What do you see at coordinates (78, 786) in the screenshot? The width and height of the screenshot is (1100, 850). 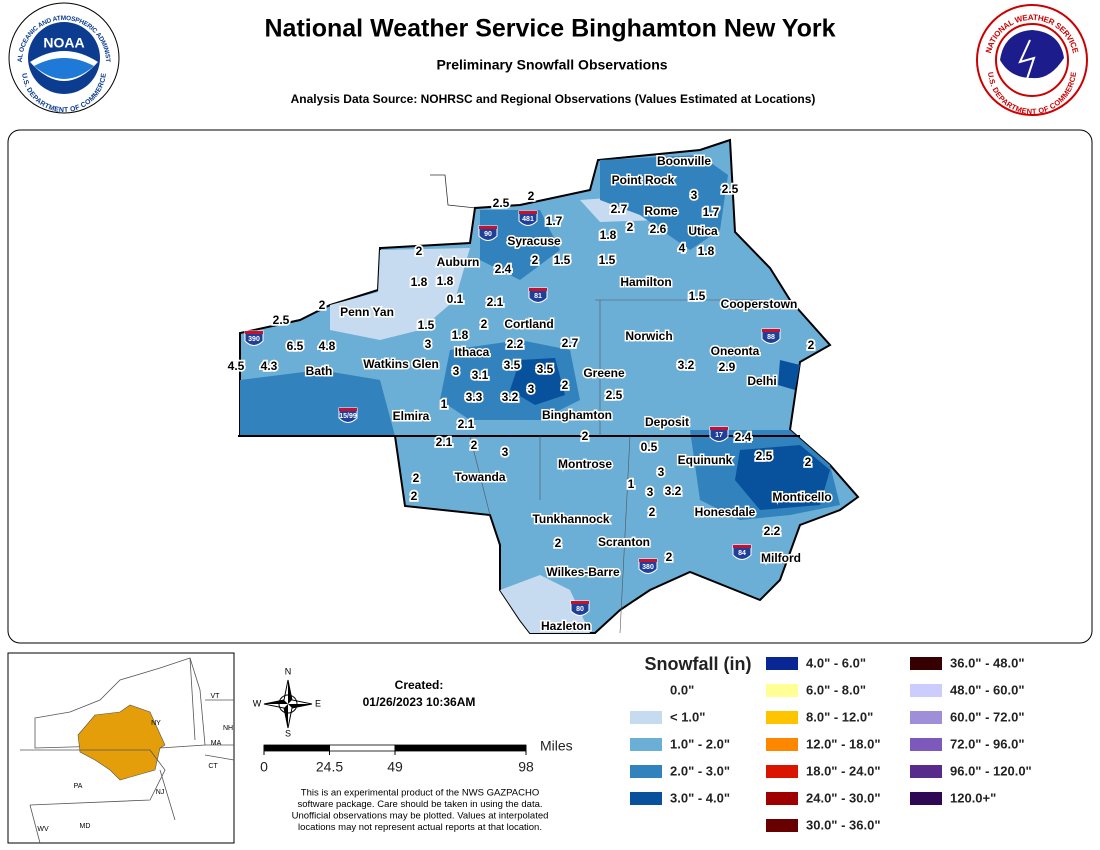 I see `state-label: PA` at bounding box center [78, 786].